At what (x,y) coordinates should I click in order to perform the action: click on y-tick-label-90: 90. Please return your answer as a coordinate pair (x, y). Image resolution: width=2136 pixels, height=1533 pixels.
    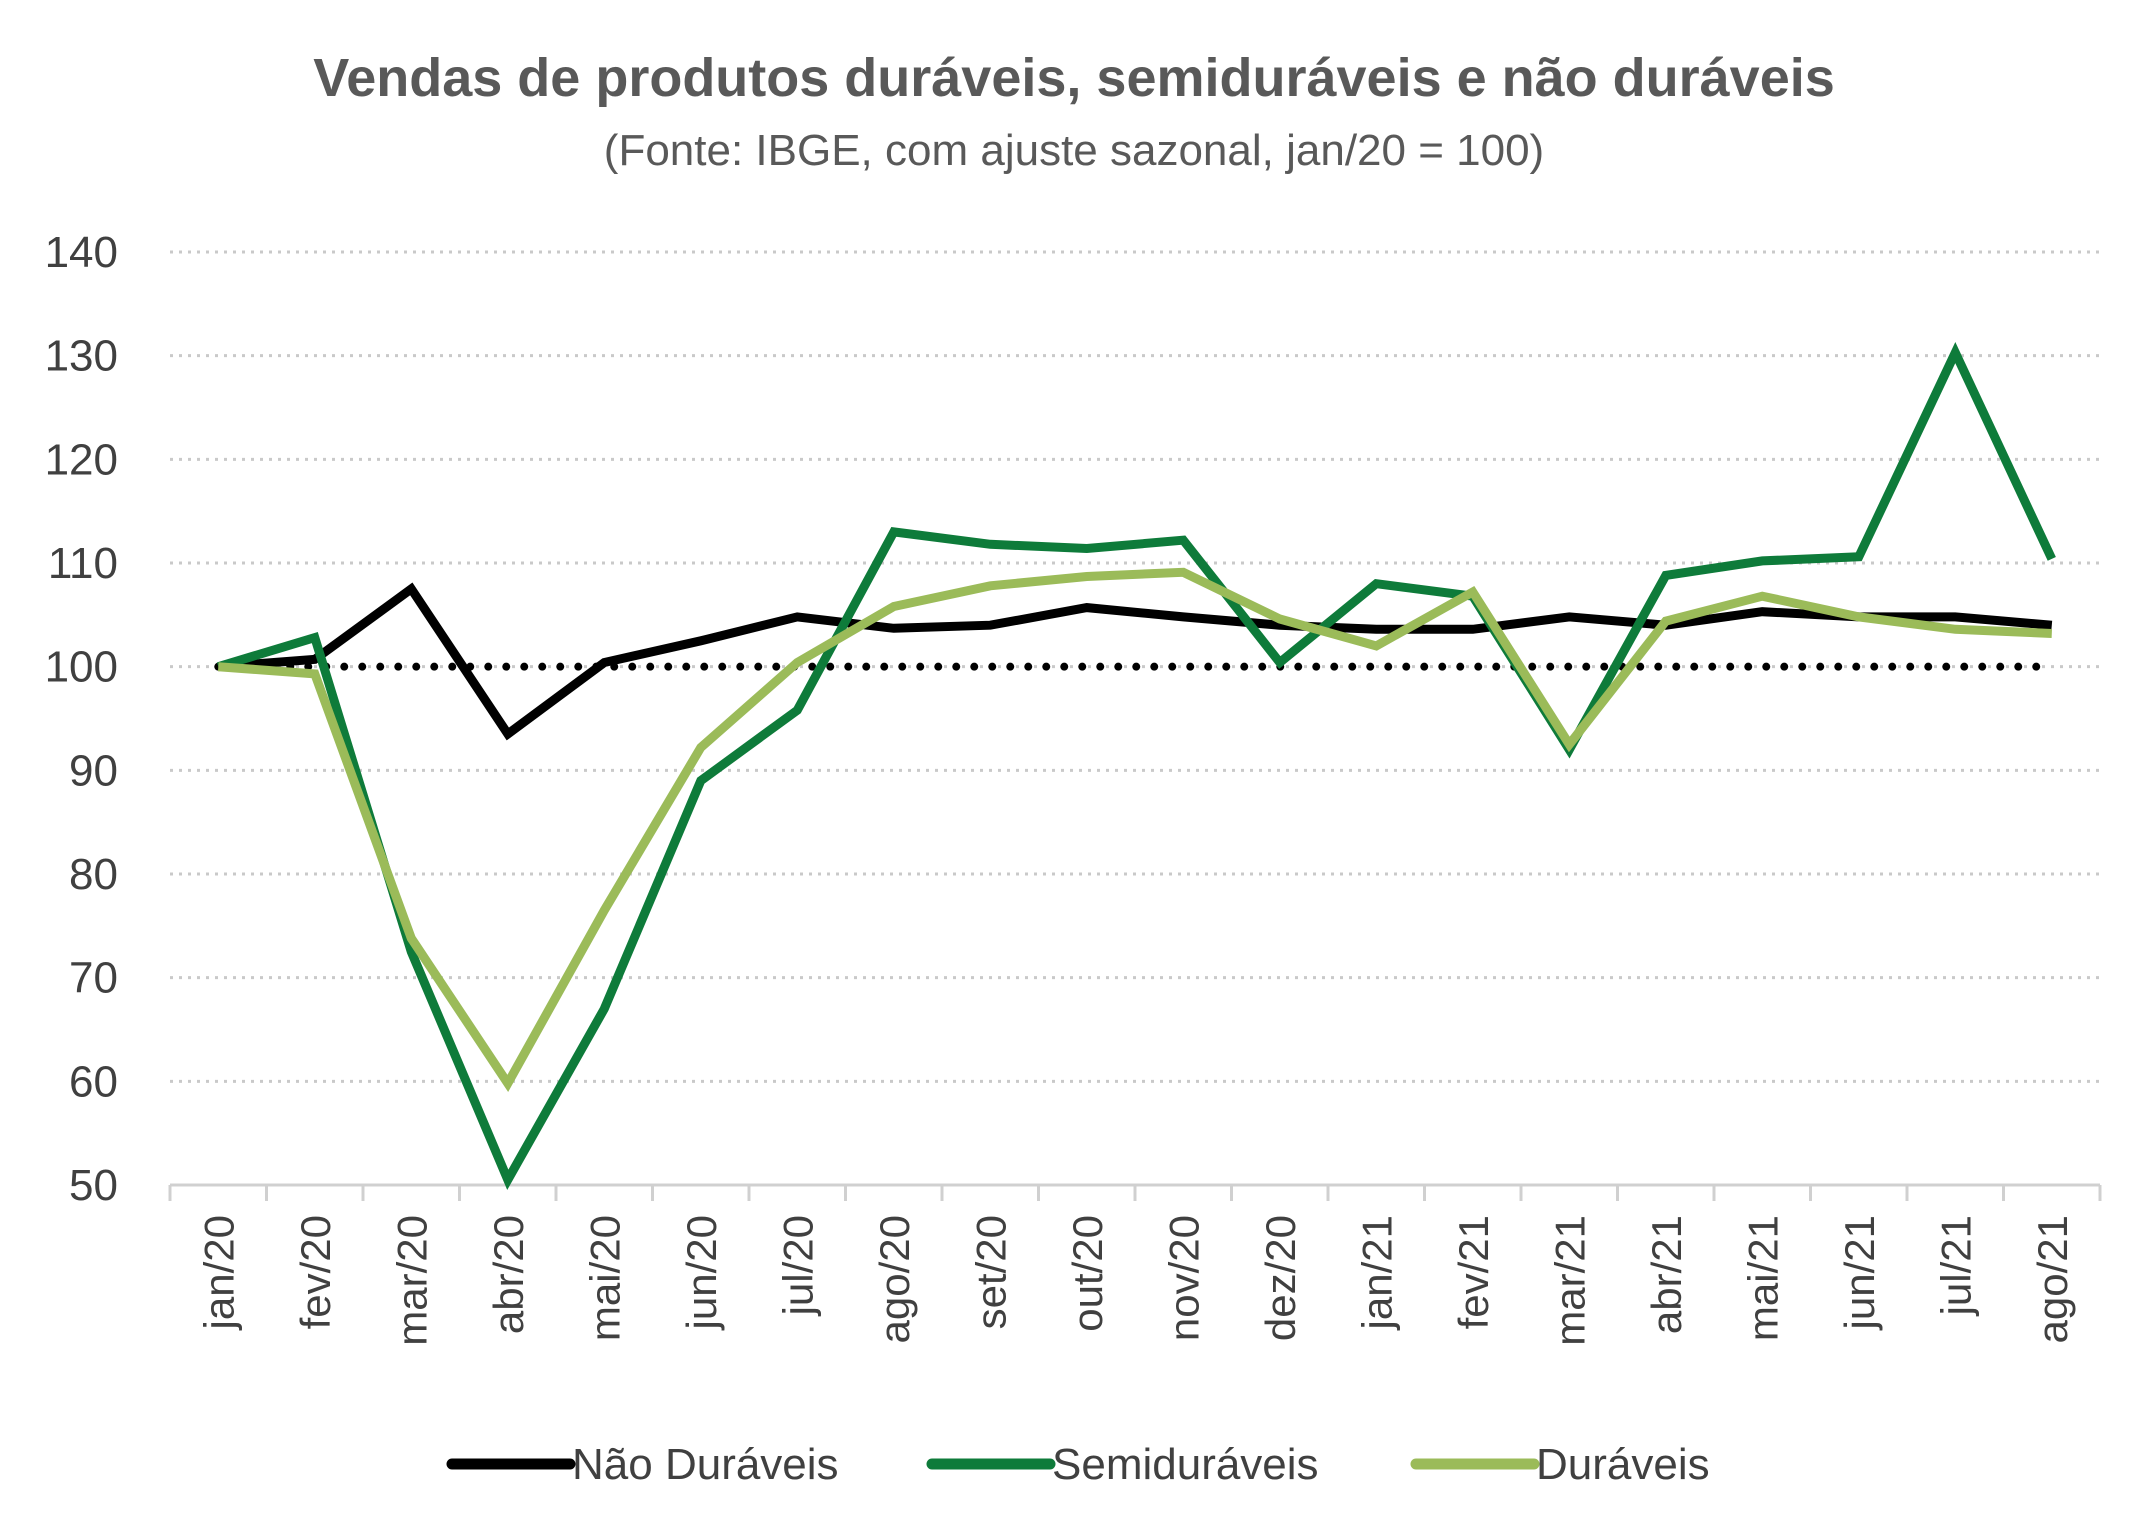
    Looking at the image, I should click on (93, 770).